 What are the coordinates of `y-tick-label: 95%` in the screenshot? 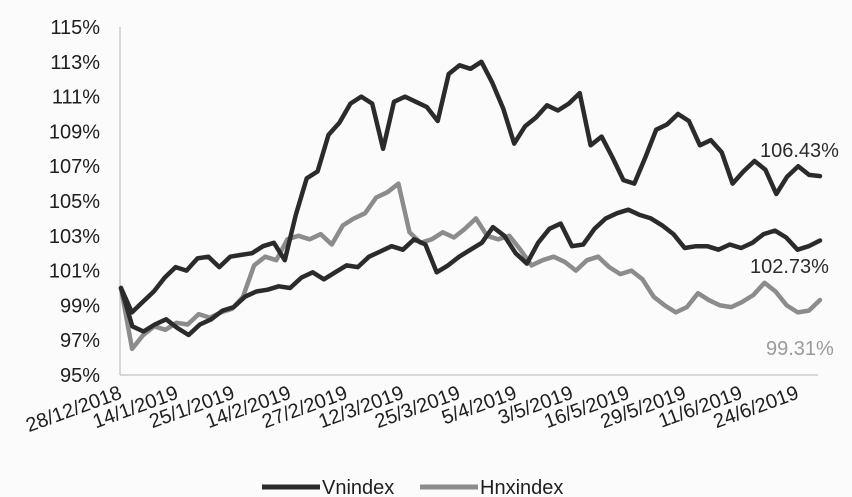 It's located at (80, 376).